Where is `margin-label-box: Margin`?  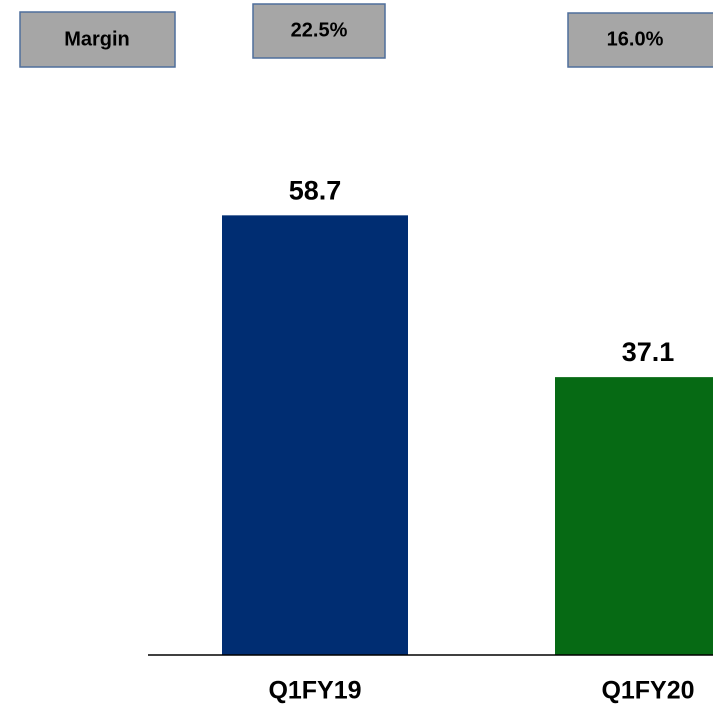 margin-label-box: Margin is located at coordinates (97, 39).